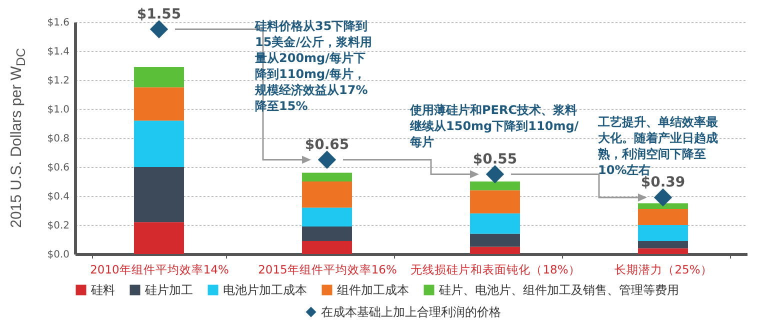 The width and height of the screenshot is (762, 323). I want to click on y-tick-label: $0.6, so click(58, 168).